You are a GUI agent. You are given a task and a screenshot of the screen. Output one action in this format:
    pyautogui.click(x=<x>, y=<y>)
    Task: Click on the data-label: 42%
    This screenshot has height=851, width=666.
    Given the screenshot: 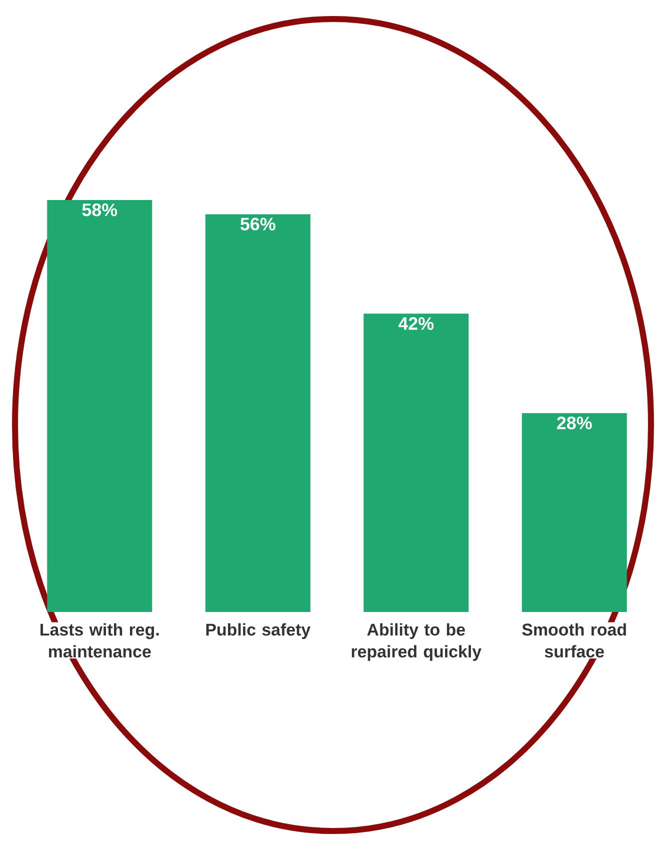 What is the action you would take?
    pyautogui.click(x=416, y=323)
    